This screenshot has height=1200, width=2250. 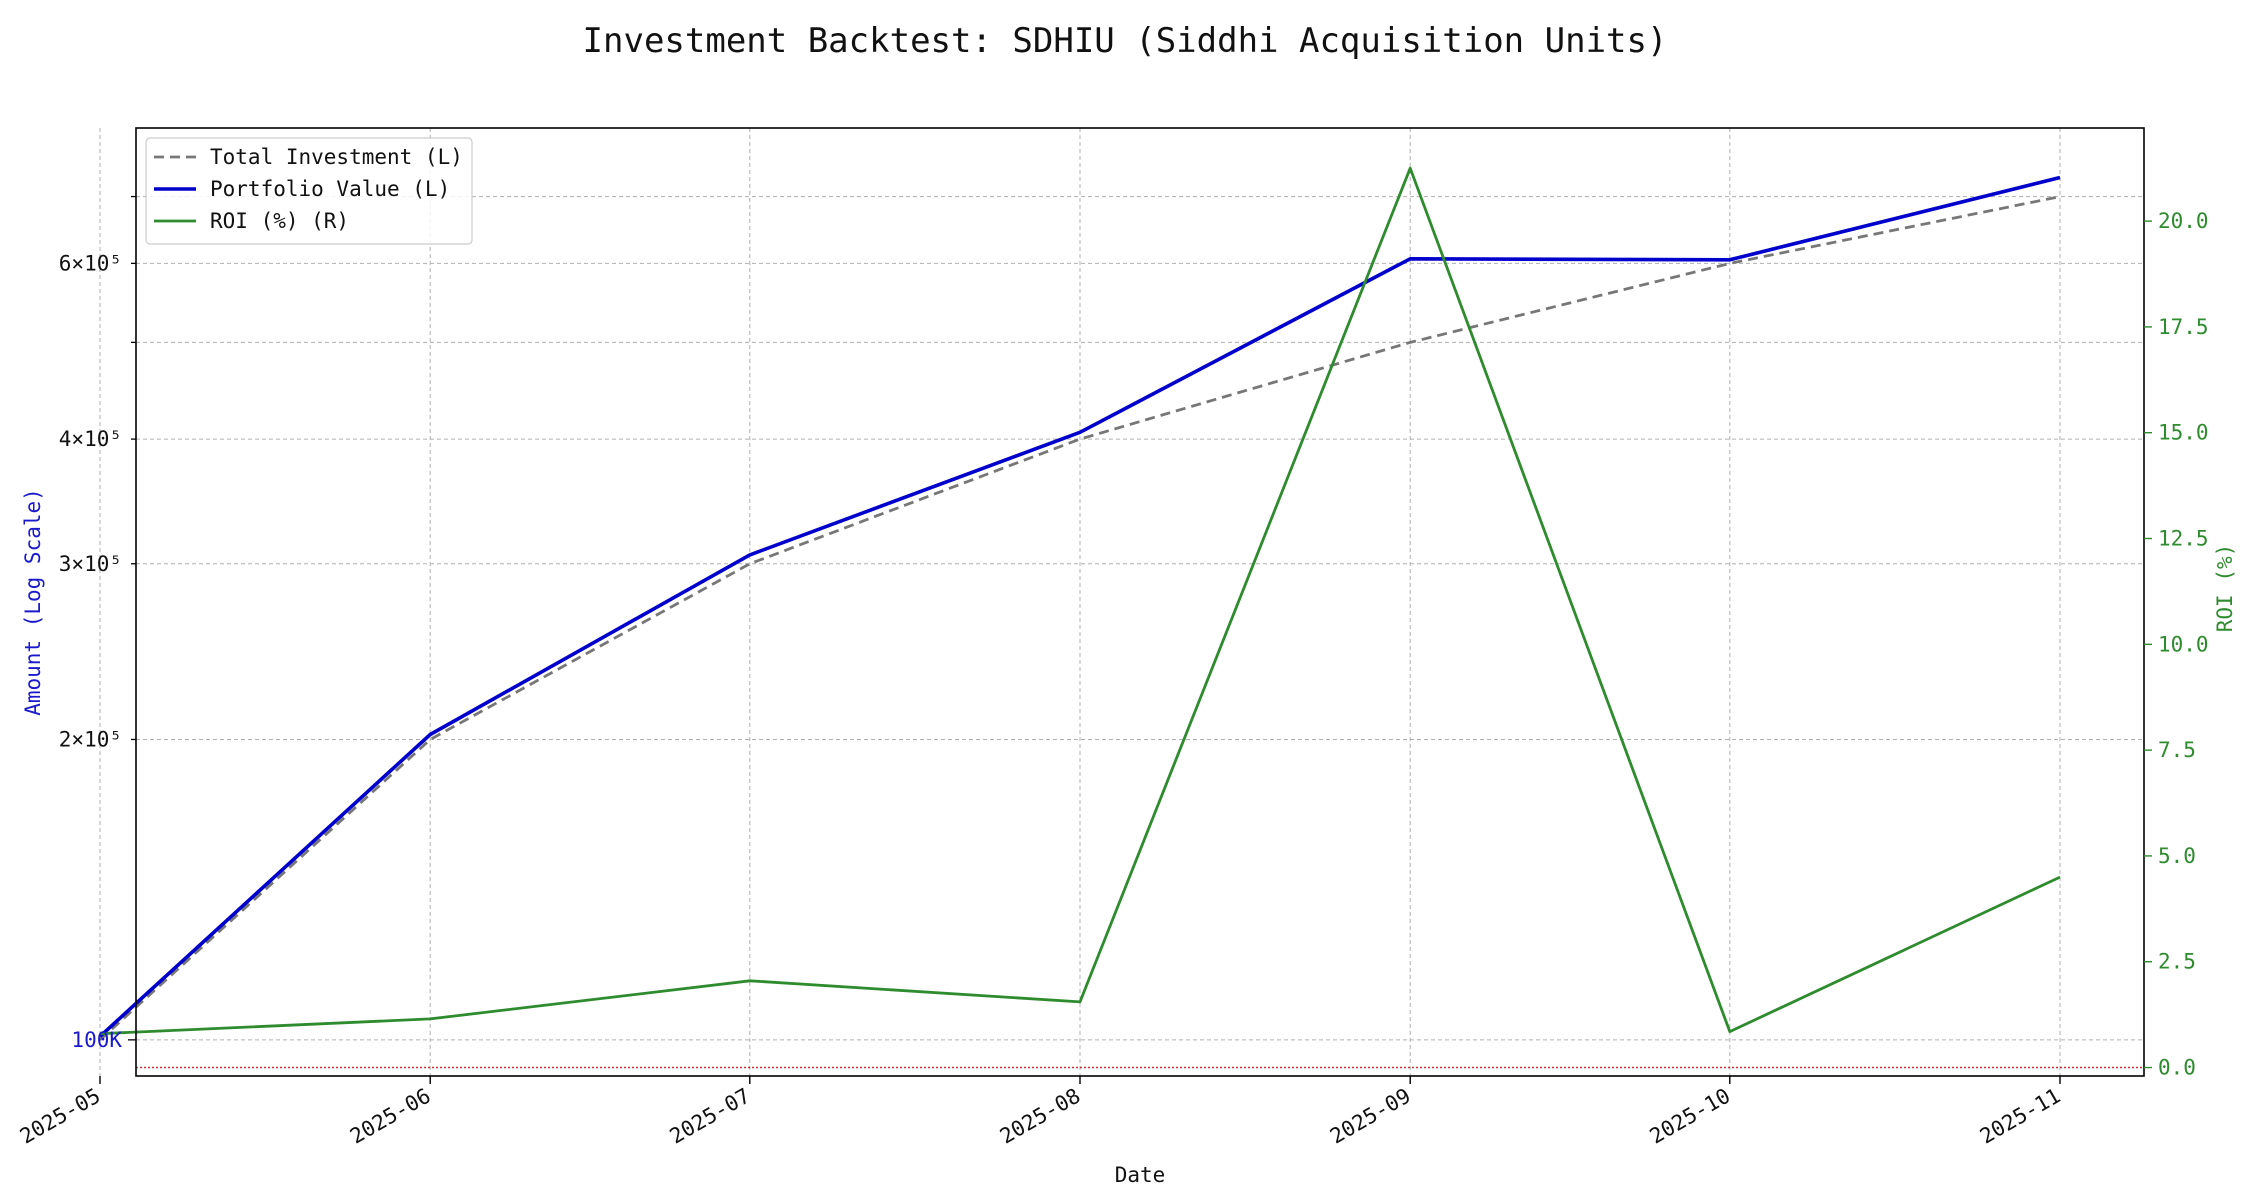 I want to click on legend-label: Total Investment (L), so click(x=336, y=157).